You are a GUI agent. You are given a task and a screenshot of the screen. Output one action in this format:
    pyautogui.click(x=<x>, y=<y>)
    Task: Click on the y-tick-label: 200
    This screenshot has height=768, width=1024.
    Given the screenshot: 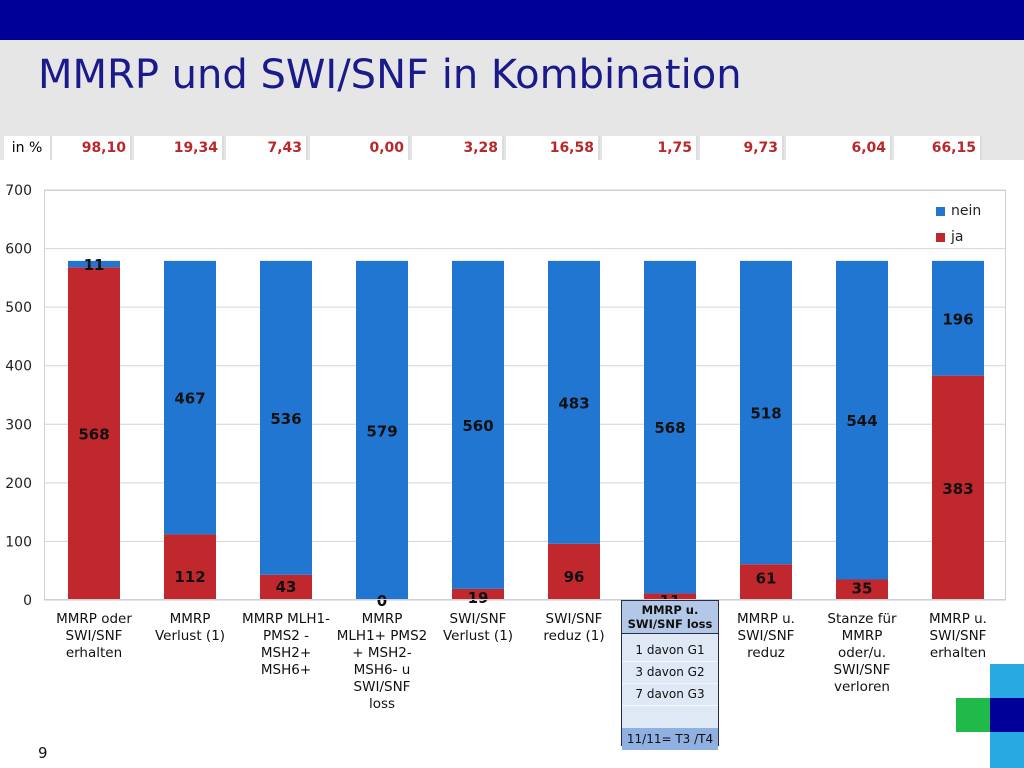 What is the action you would take?
    pyautogui.click(x=18, y=484)
    